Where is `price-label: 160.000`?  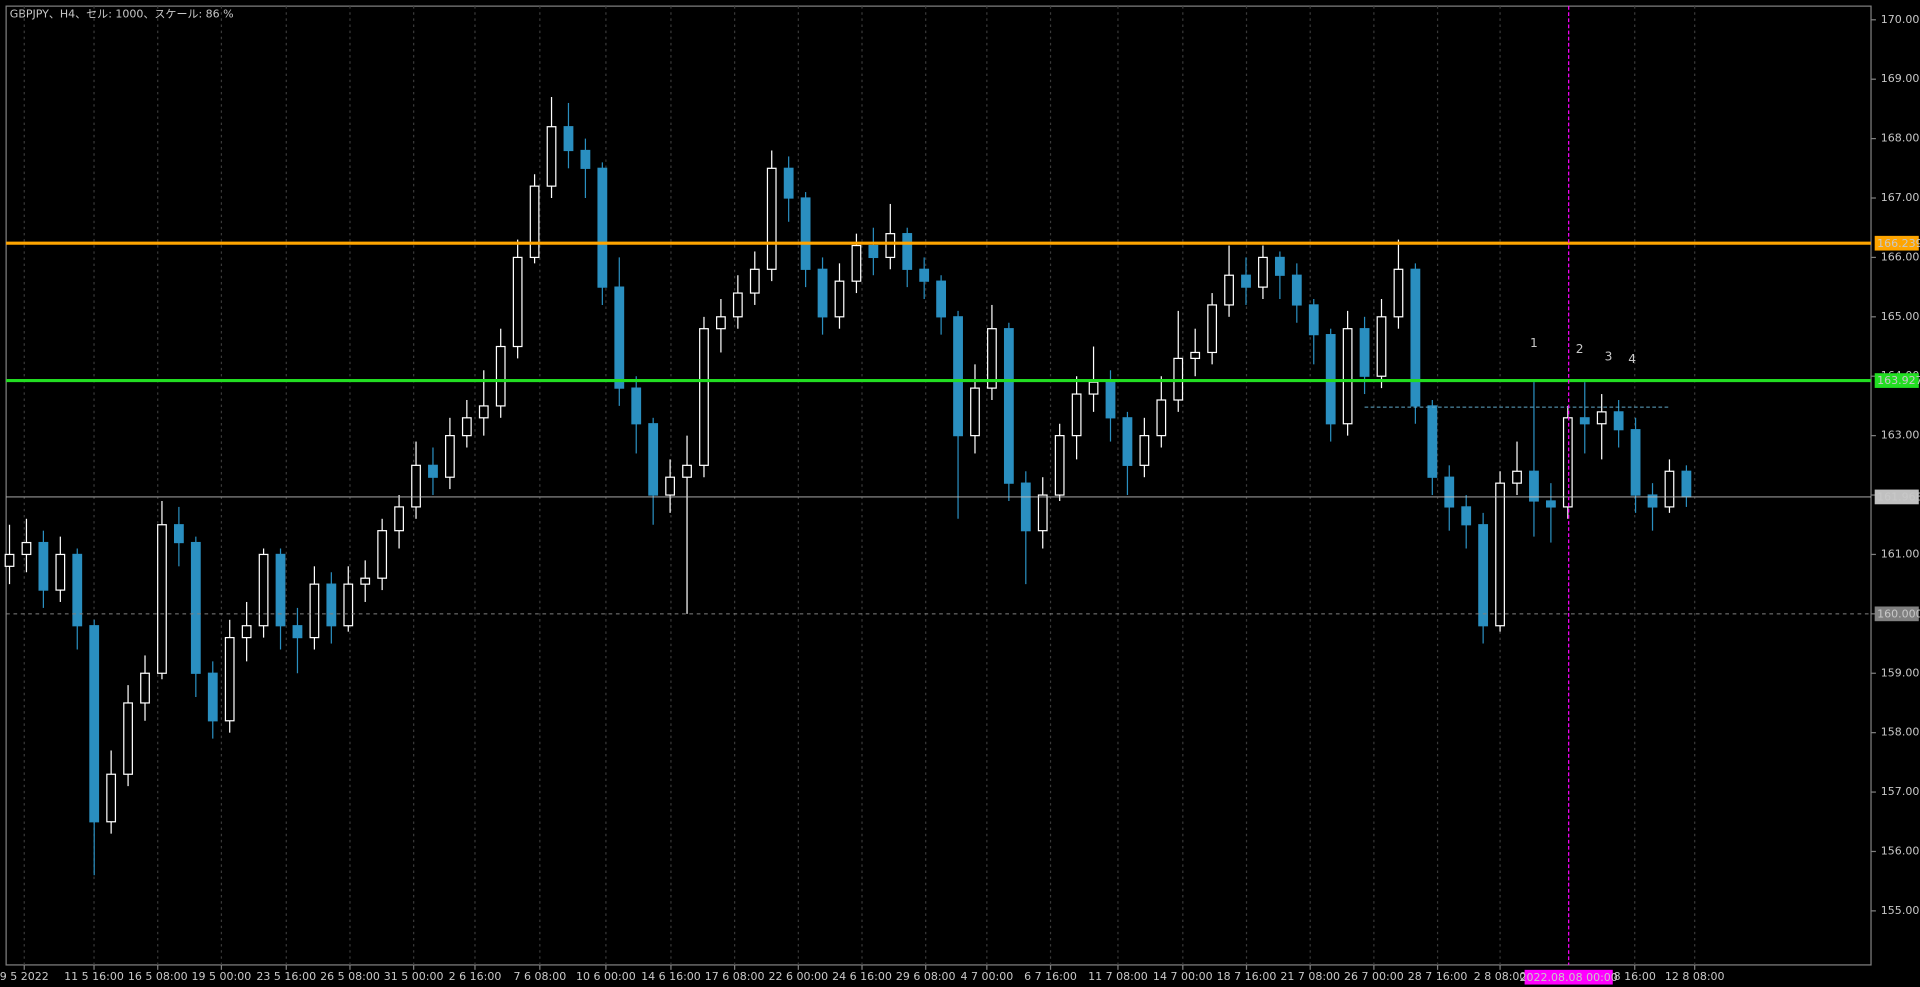 price-label: 160.000 is located at coordinates (1898, 613).